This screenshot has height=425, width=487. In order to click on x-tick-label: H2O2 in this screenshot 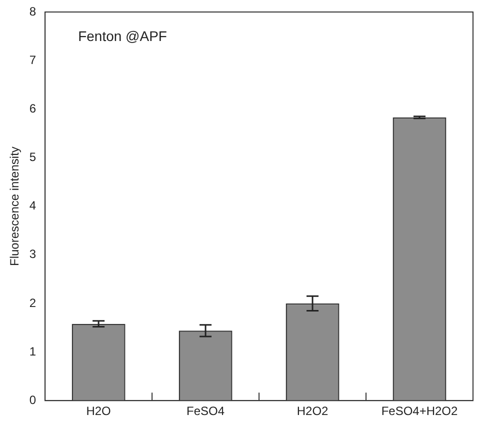, I will do `click(312, 411)`.